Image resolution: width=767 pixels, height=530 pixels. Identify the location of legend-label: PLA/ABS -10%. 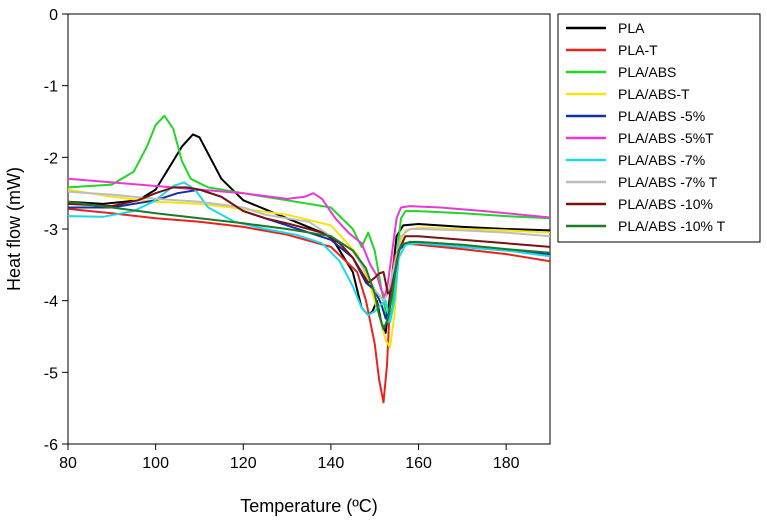
(665, 204).